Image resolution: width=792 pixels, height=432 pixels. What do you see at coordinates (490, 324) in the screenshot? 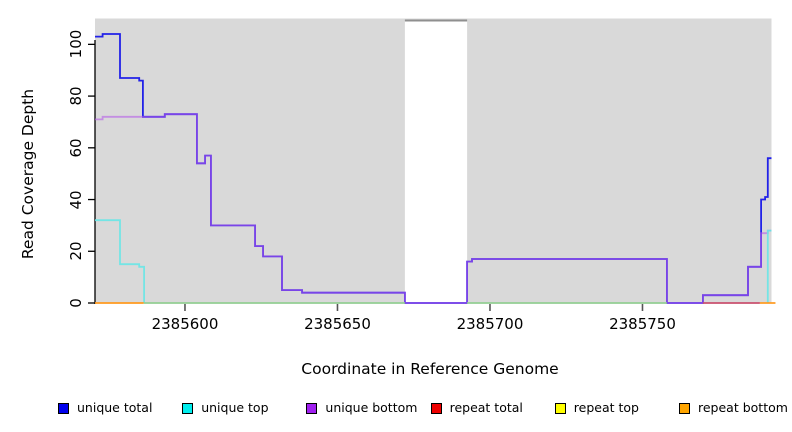
I see `x-tick-label-2385700: 2385700` at bounding box center [490, 324].